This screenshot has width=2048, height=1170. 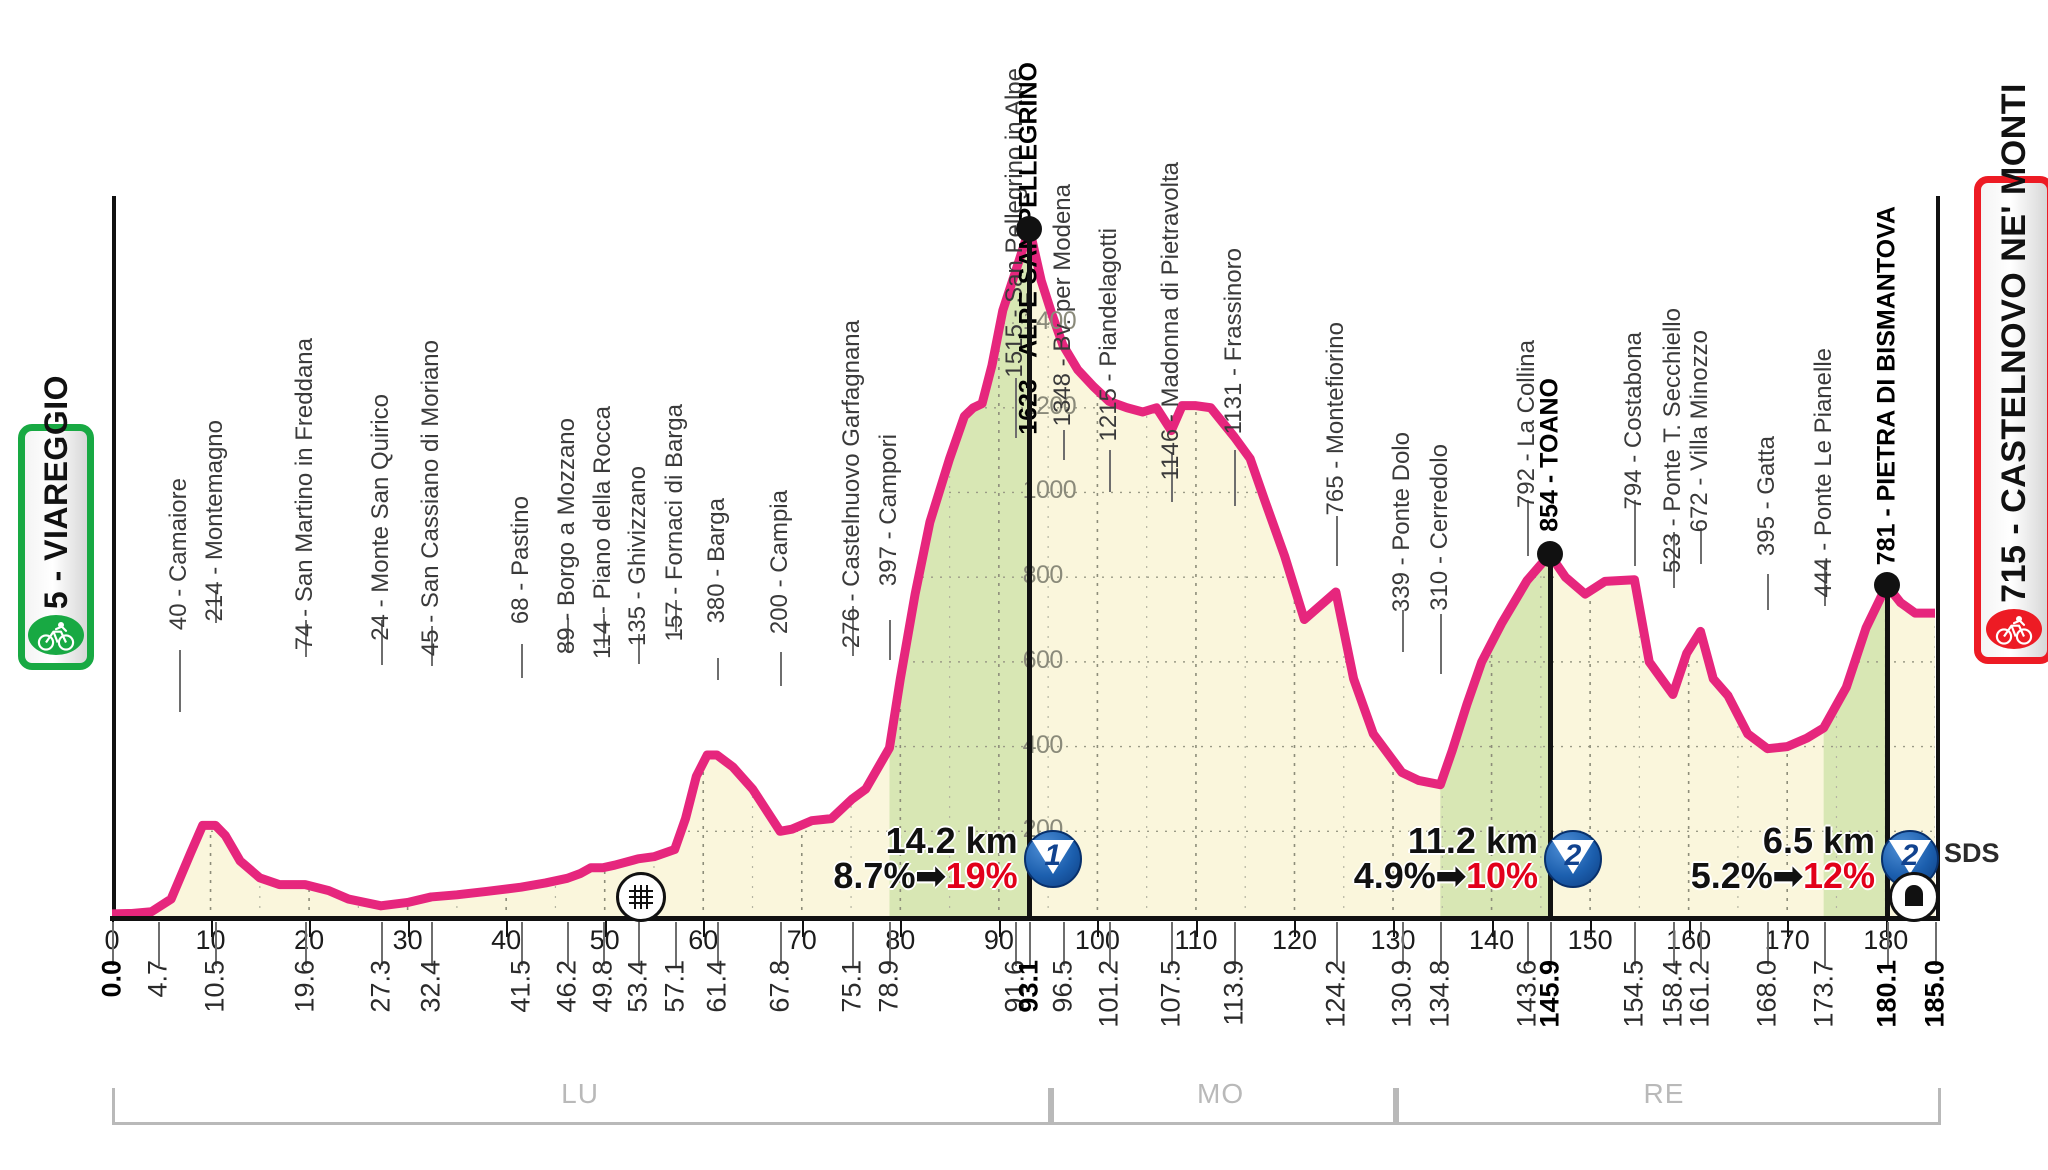 What do you see at coordinates (602, 986) in the screenshot?
I see `km-label-text: 49.8` at bounding box center [602, 986].